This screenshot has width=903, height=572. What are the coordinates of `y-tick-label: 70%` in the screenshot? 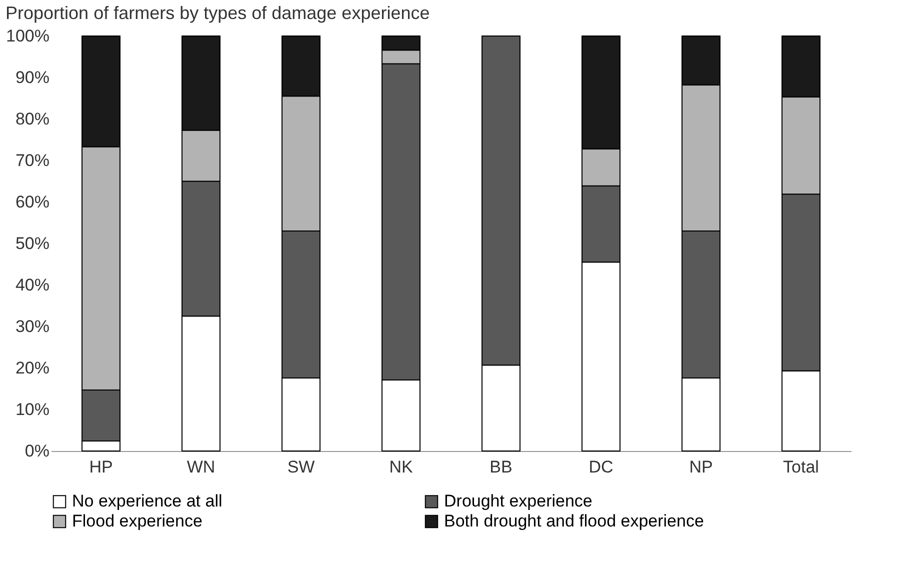 It's located at (32, 160).